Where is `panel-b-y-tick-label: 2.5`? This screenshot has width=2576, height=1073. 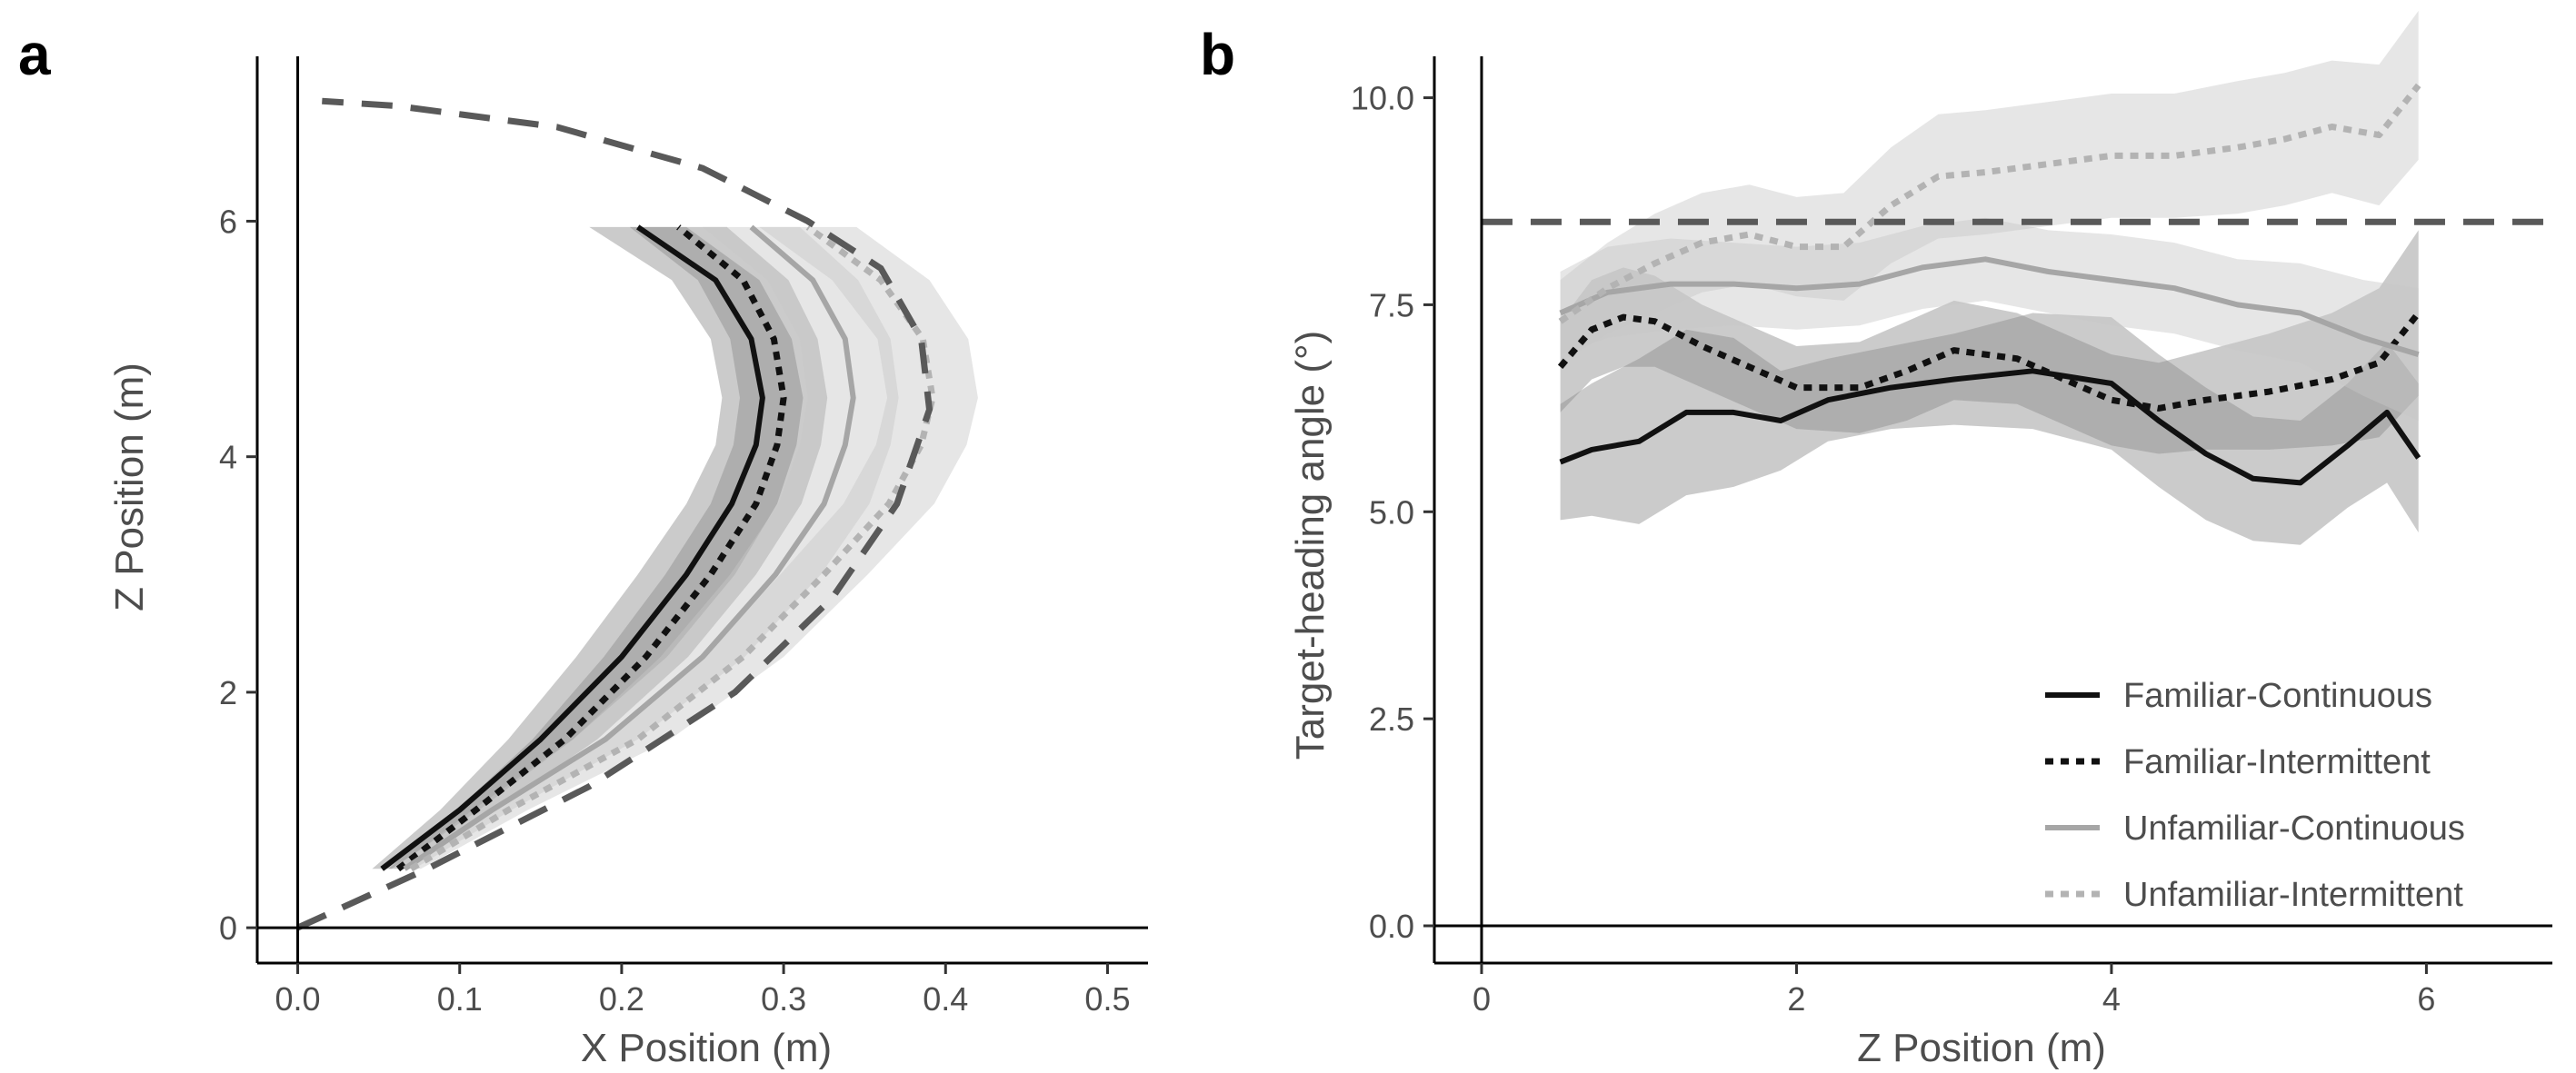
panel-b-y-tick-label: 2.5 is located at coordinates (1391, 719).